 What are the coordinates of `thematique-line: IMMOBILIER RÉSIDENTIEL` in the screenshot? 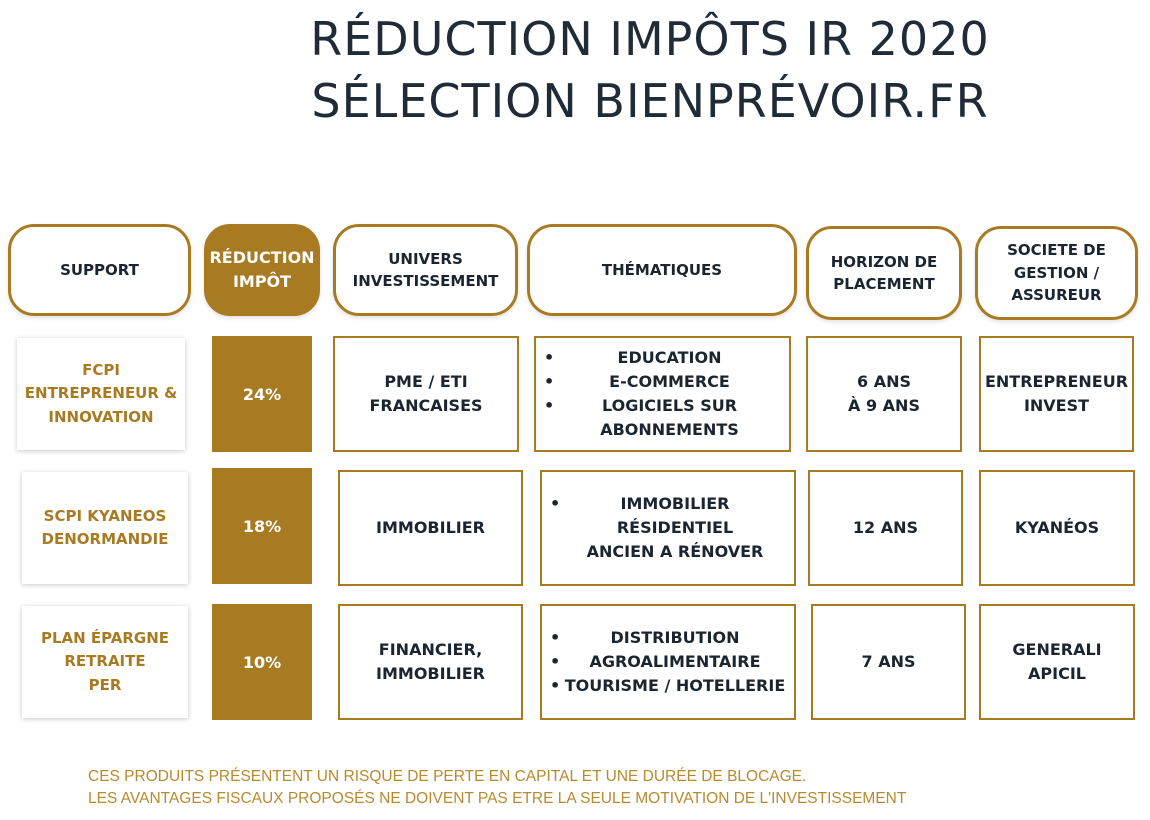 It's located at (675, 515).